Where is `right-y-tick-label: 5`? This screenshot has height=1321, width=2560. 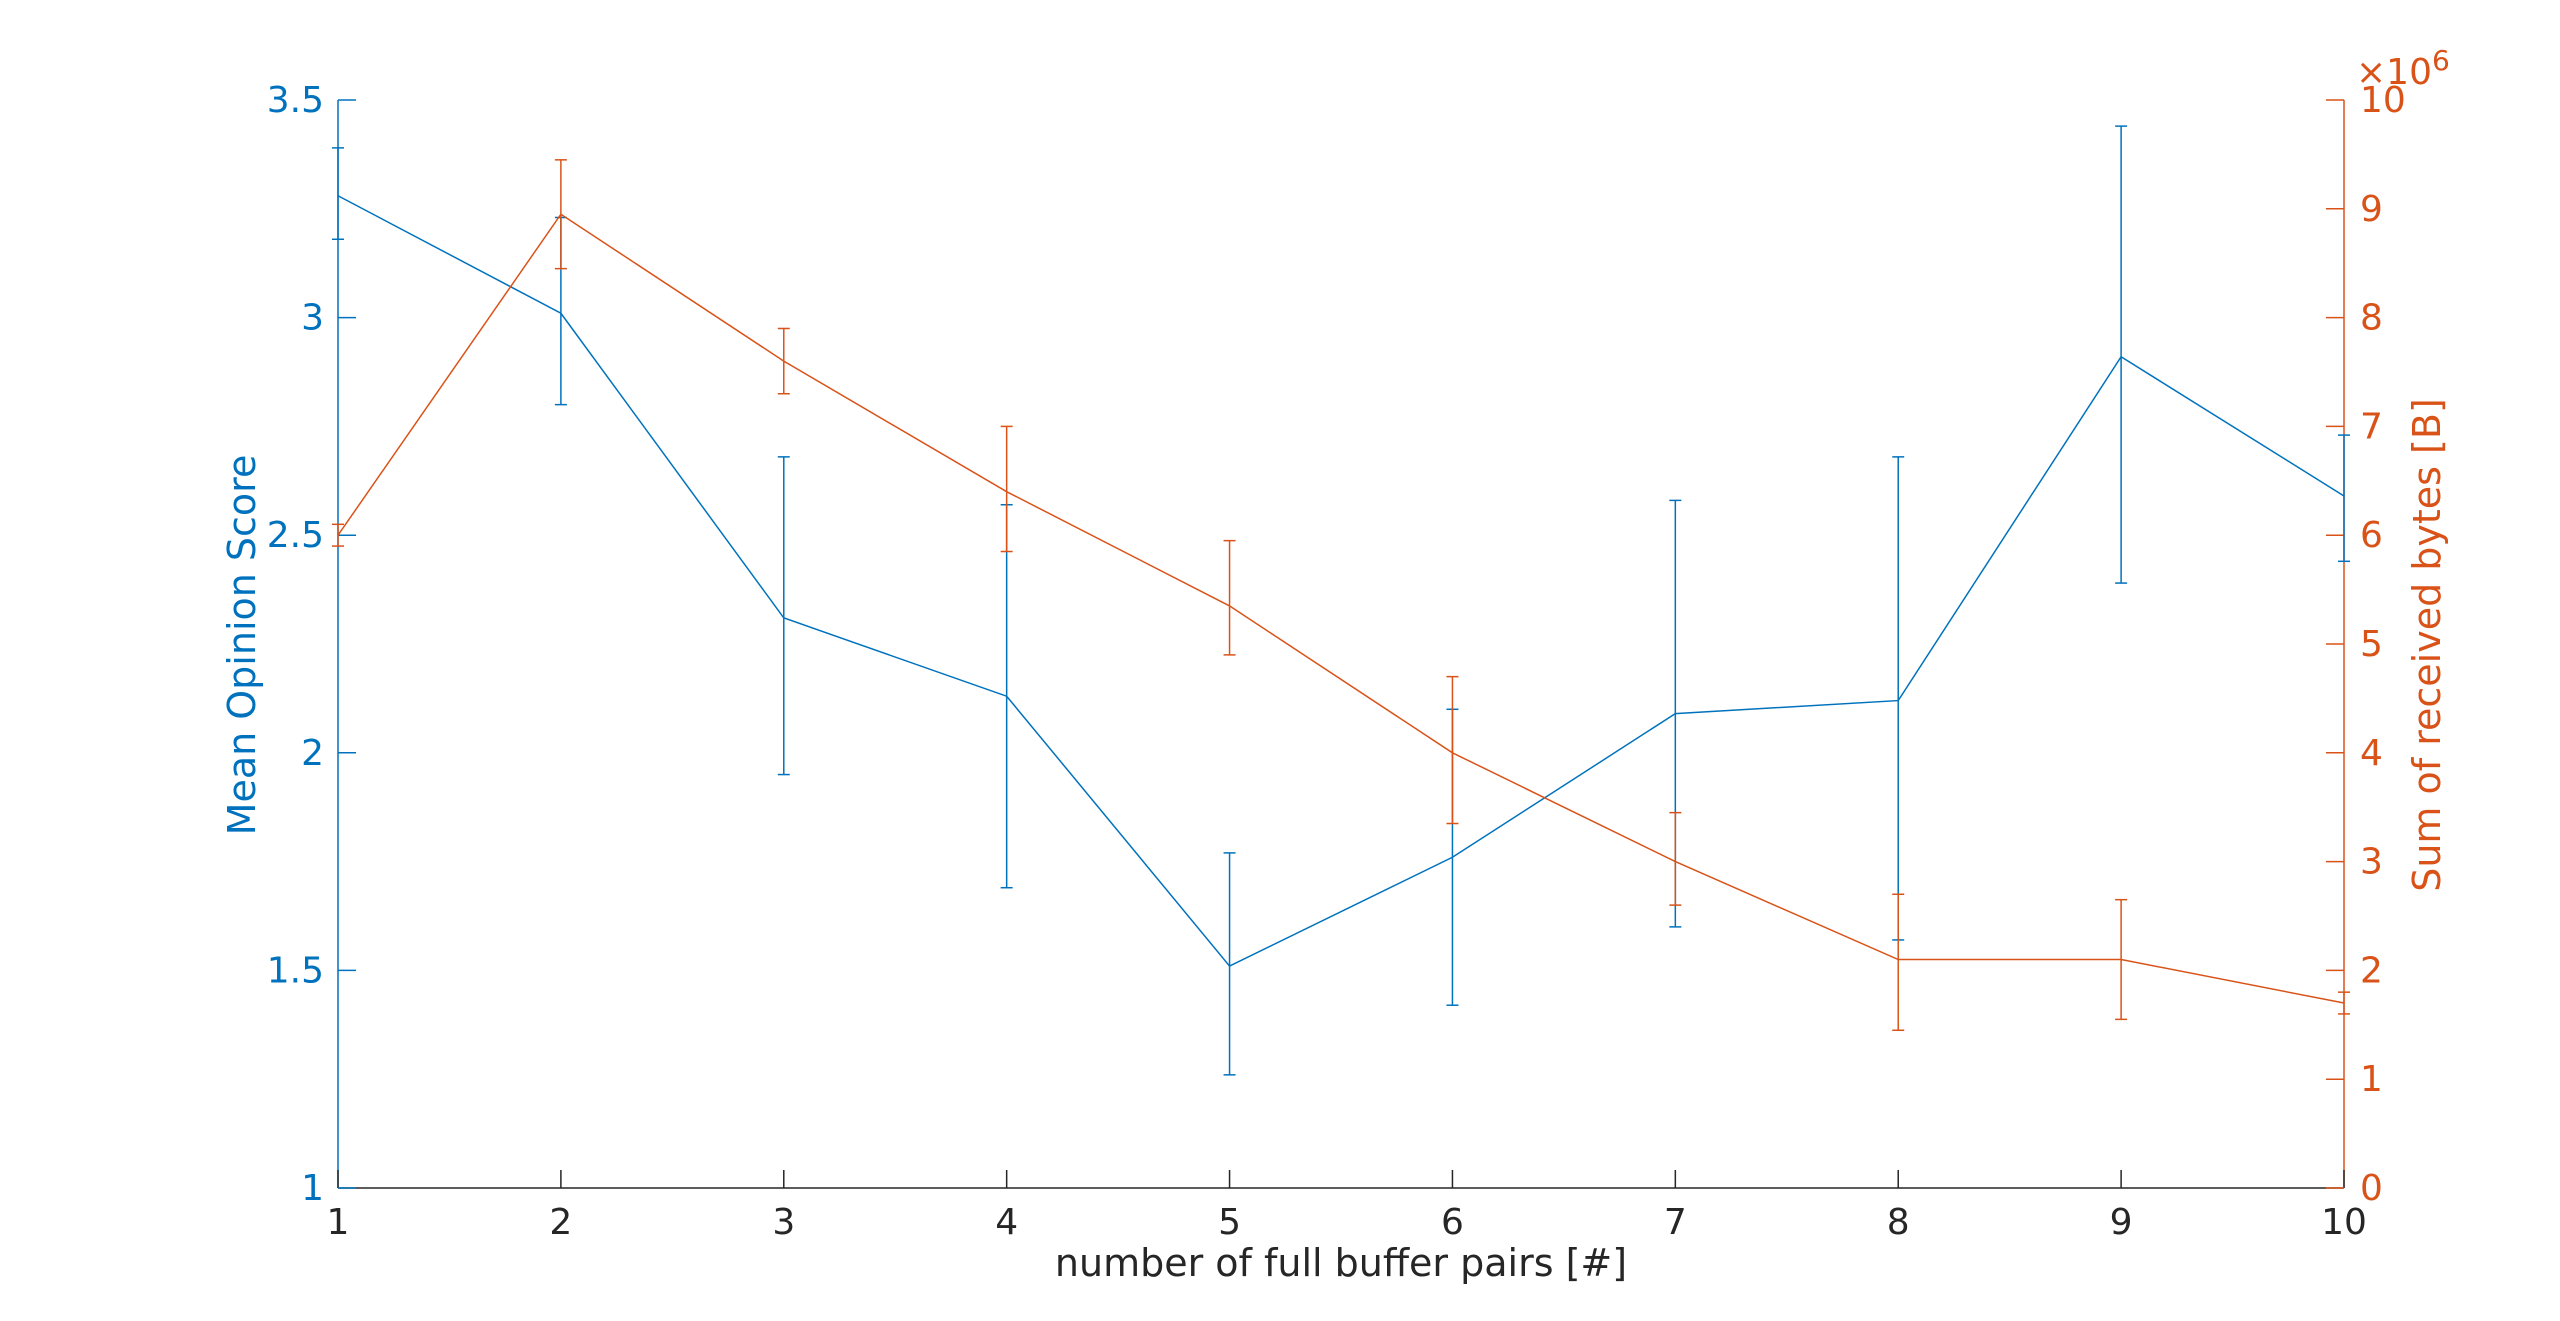 right-y-tick-label: 5 is located at coordinates (2371, 644).